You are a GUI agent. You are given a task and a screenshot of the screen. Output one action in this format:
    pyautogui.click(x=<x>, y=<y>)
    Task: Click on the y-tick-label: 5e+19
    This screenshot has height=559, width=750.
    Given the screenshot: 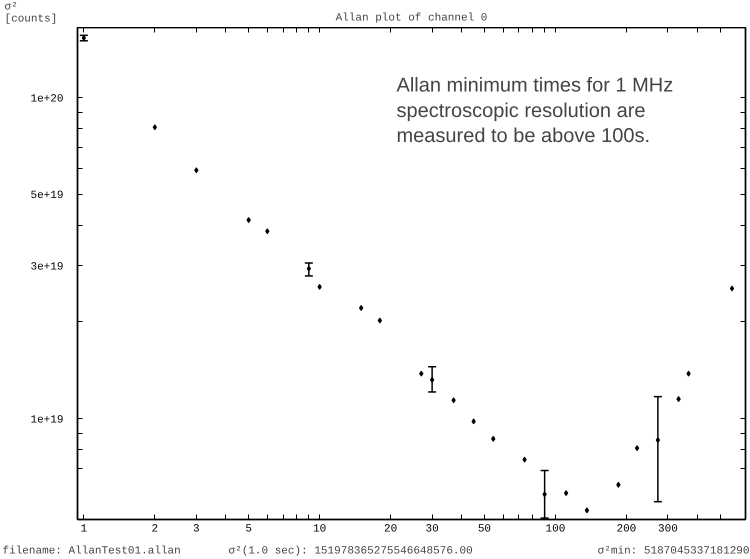 What is the action you would take?
    pyautogui.click(x=47, y=196)
    